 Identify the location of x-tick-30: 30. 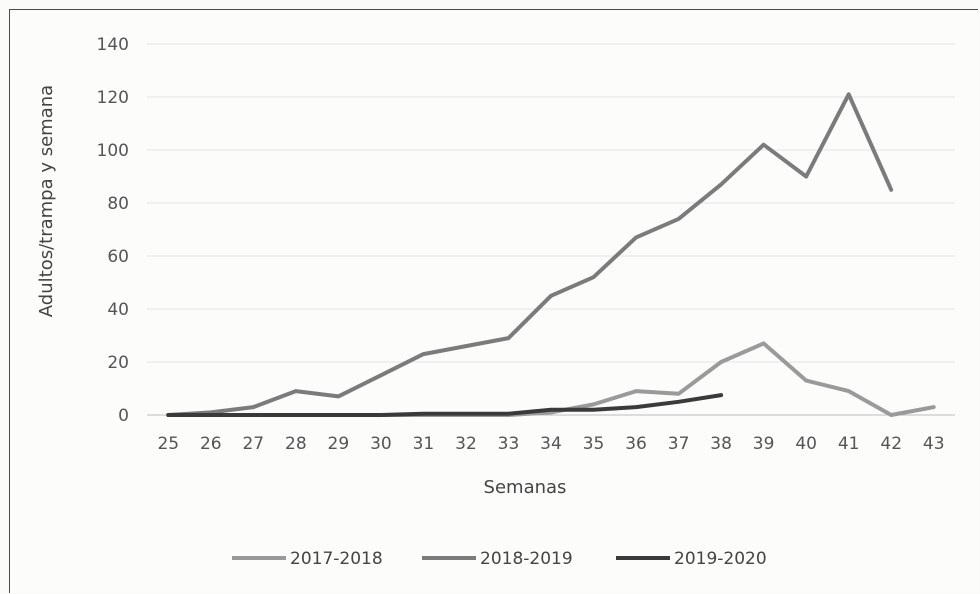
(381, 444).